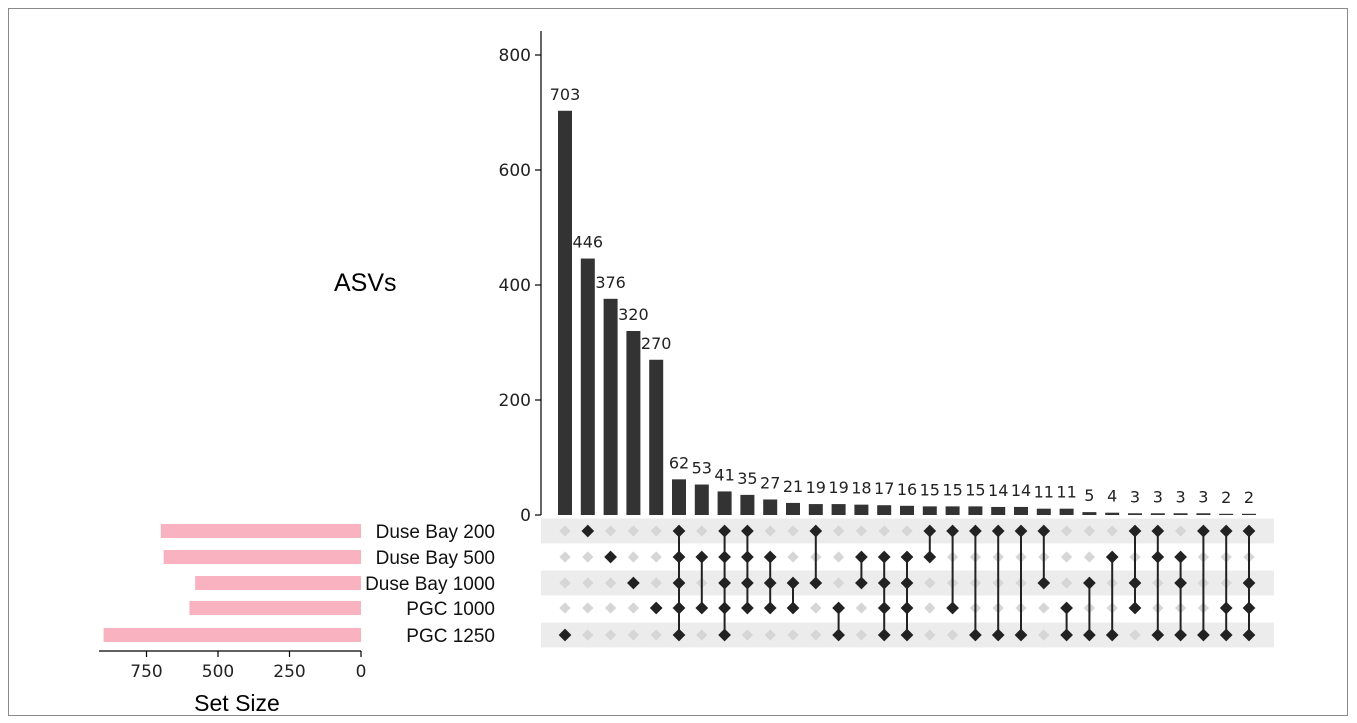  Describe the element at coordinates (361, 672) in the screenshot. I see `set-size-tick-label: 0` at that location.